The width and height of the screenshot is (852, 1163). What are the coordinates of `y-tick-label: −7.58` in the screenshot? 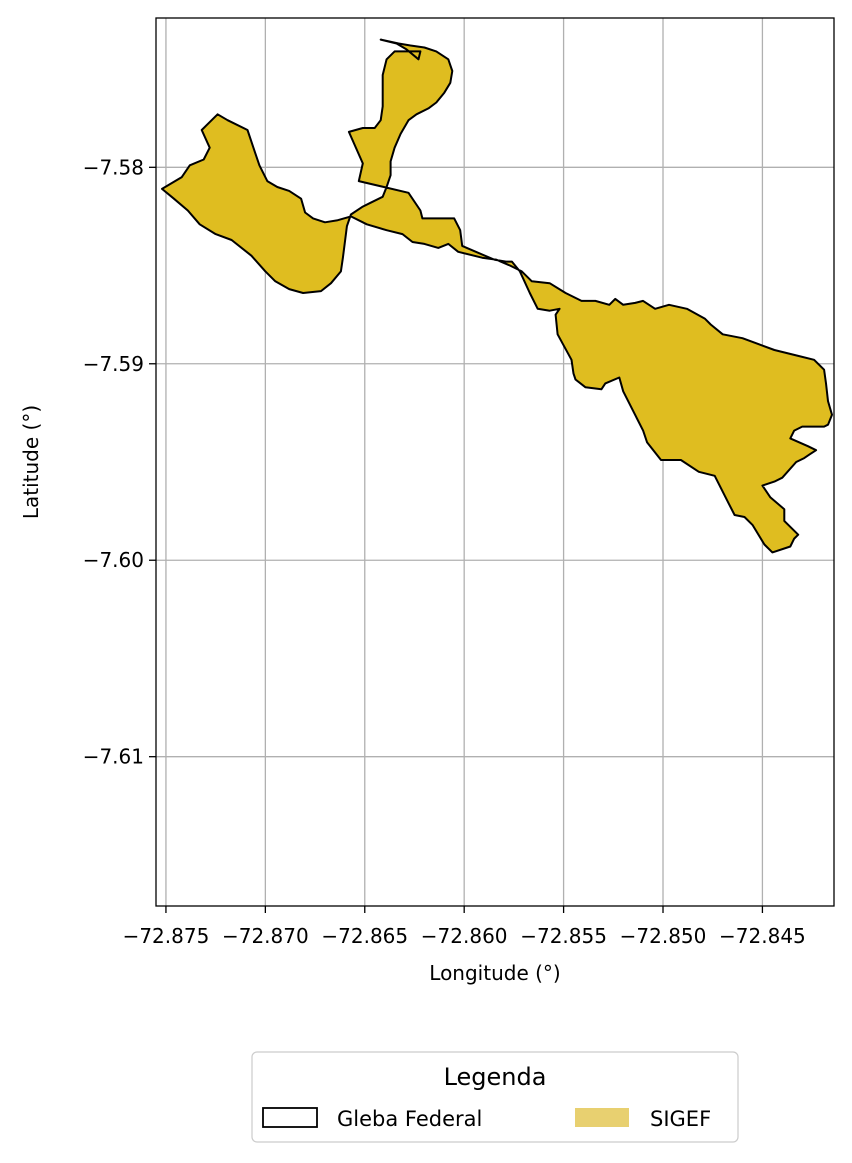 It's located at (113, 167).